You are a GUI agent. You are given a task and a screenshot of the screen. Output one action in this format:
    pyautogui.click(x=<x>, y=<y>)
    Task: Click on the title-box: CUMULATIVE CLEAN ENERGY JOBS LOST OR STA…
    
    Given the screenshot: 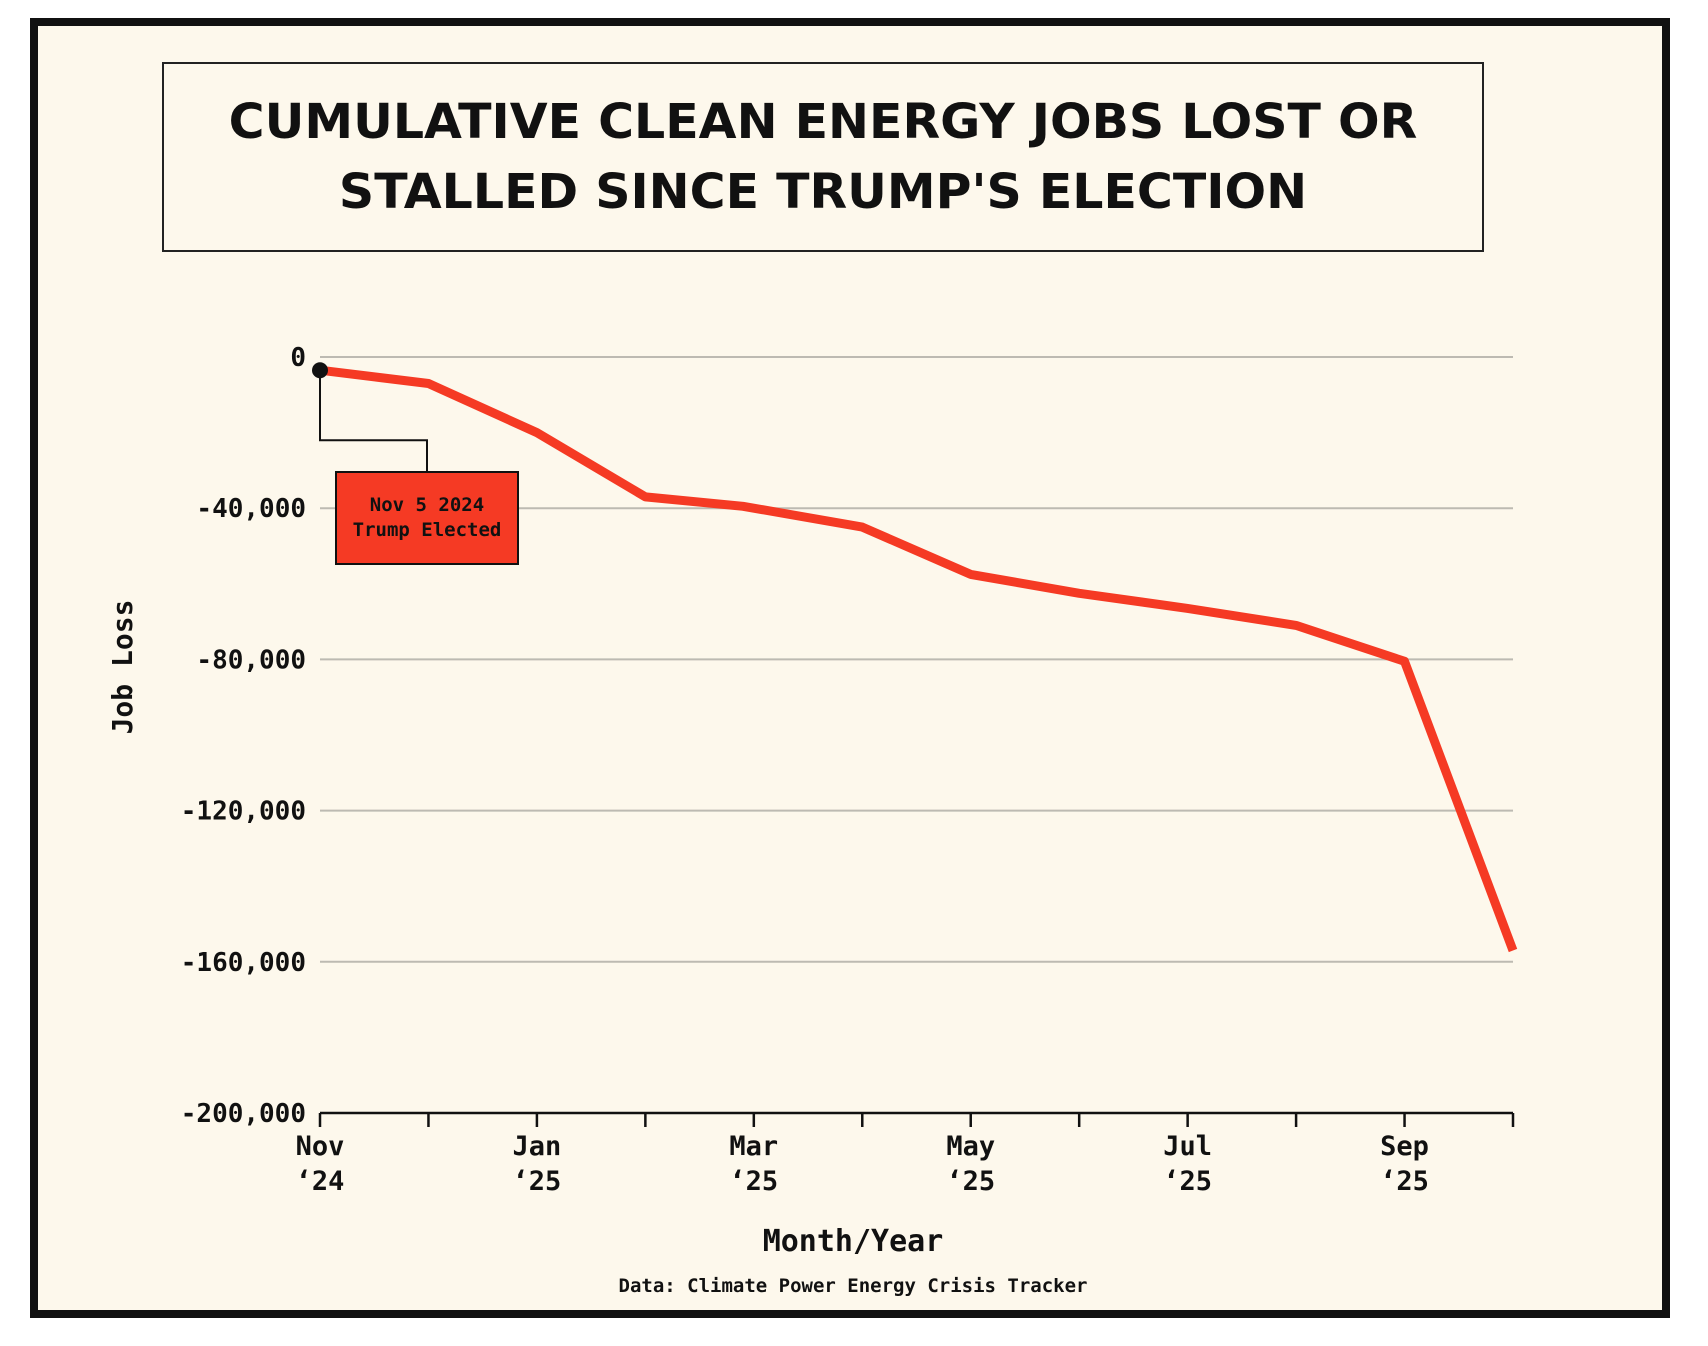 What is the action you would take?
    pyautogui.click(x=823, y=157)
    